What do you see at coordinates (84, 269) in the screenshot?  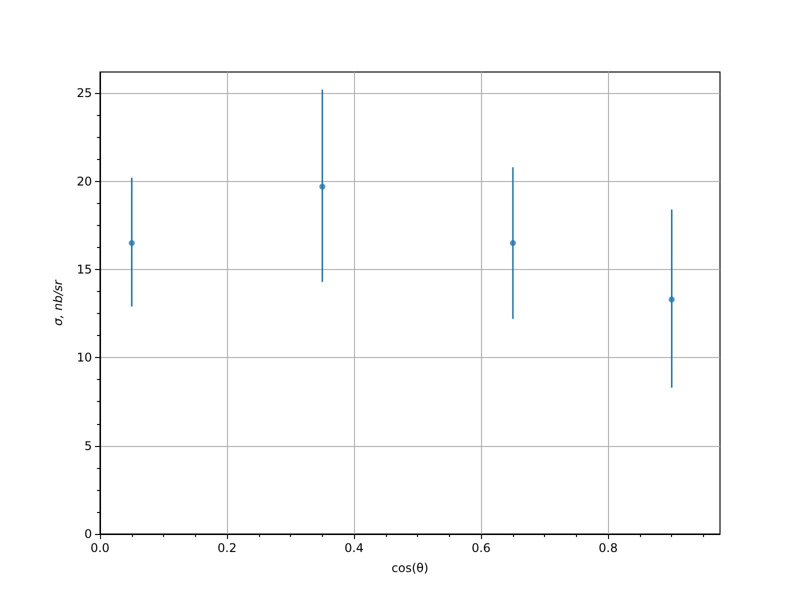 I see `y-tick-label: 15` at bounding box center [84, 269].